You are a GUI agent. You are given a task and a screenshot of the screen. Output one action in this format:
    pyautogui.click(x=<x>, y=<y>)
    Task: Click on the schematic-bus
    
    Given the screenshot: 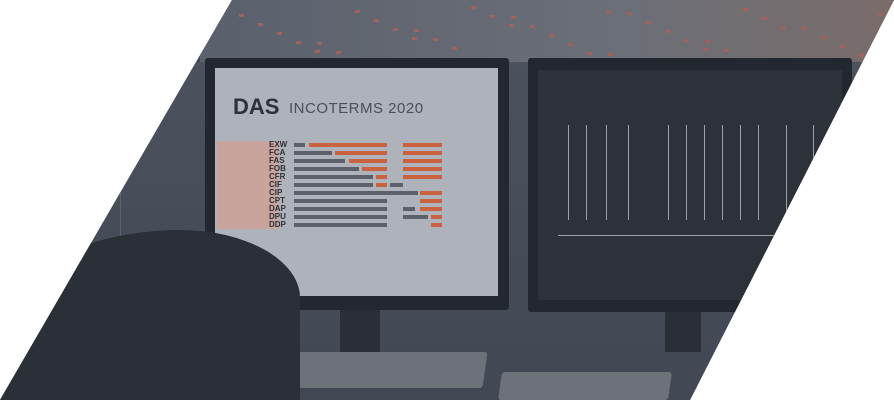 What is the action you would take?
    pyautogui.click(x=693, y=235)
    